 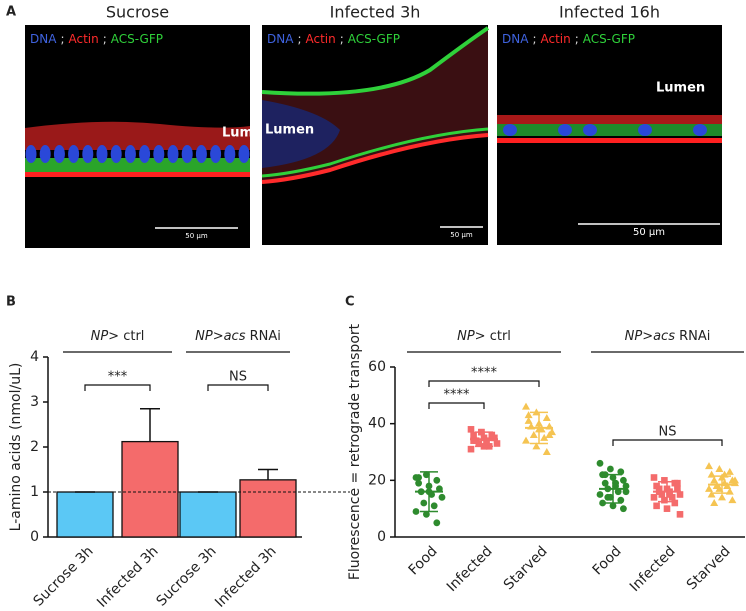 What do you see at coordinates (355, 451) in the screenshot?
I see `y-axis-label: Fluorescence = retrograde transport` at bounding box center [355, 451].